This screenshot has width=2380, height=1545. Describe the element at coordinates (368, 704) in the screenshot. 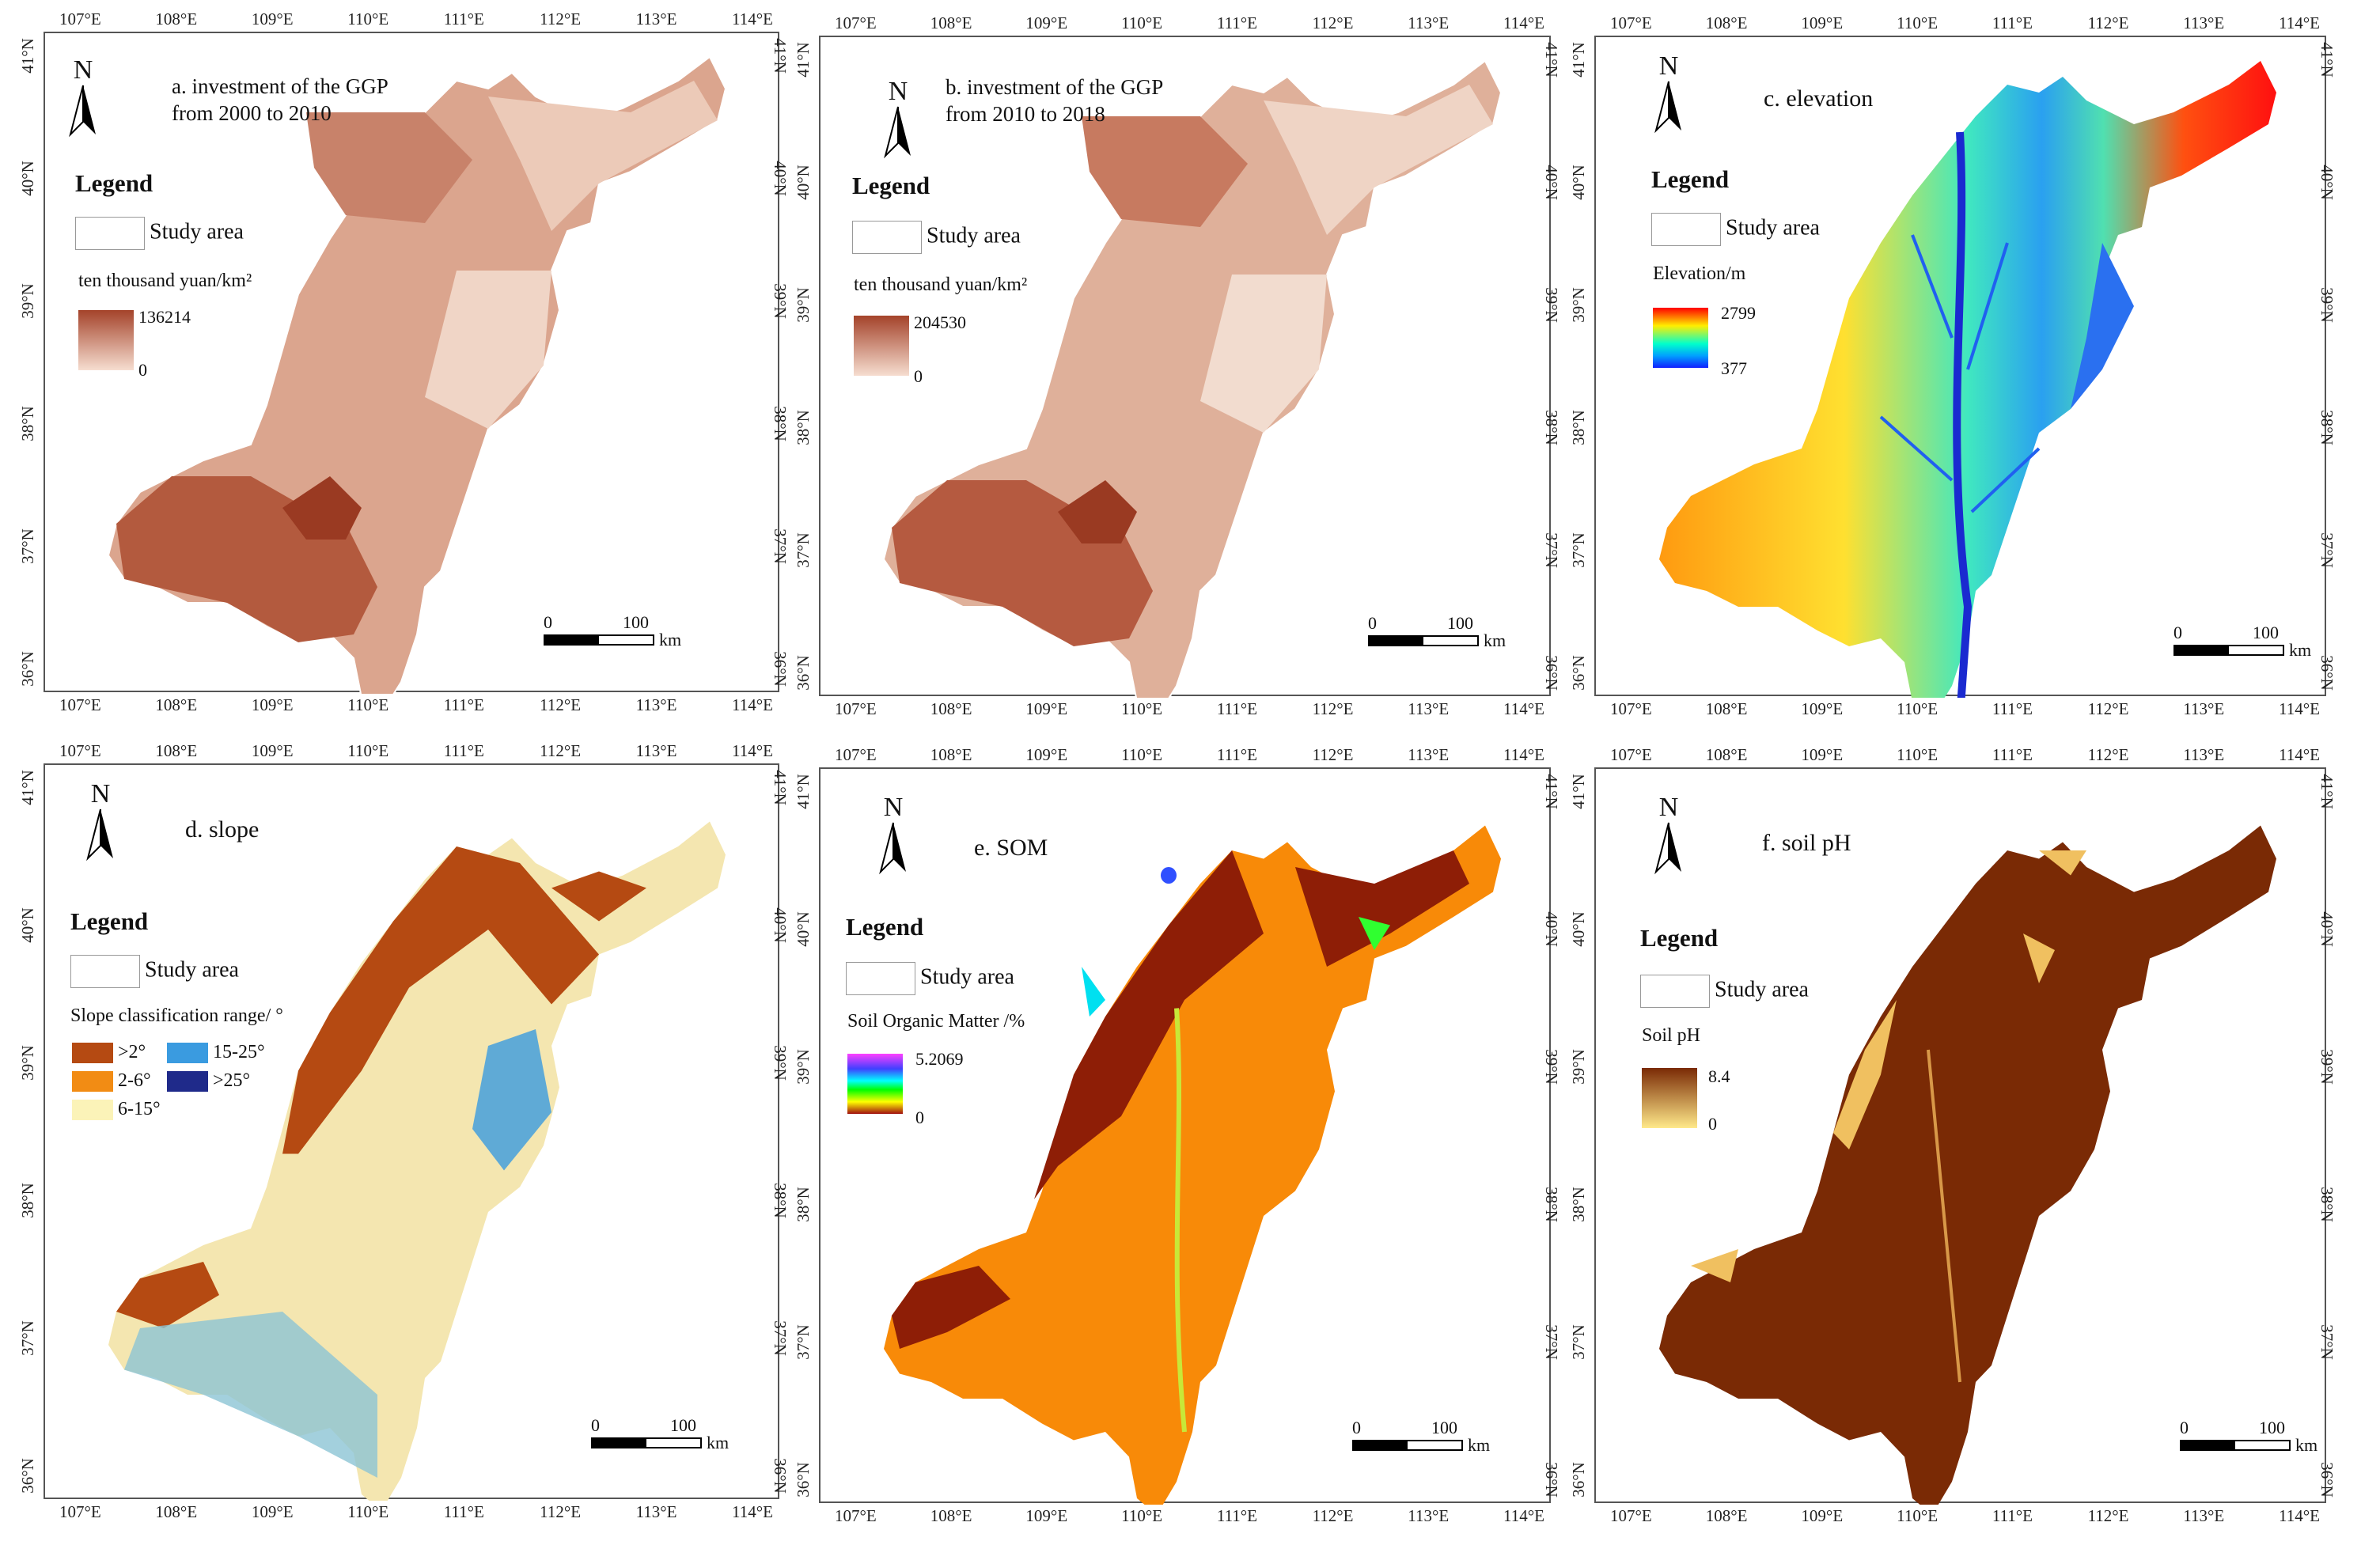

I see `lon-tick-label: 110°E` at that location.